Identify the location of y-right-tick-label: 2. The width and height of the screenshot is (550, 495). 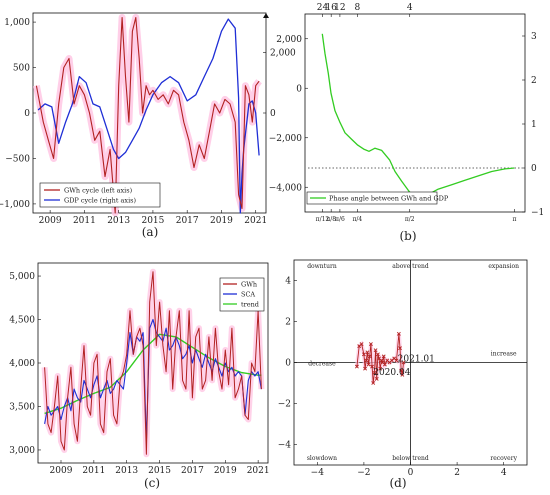
(534, 81).